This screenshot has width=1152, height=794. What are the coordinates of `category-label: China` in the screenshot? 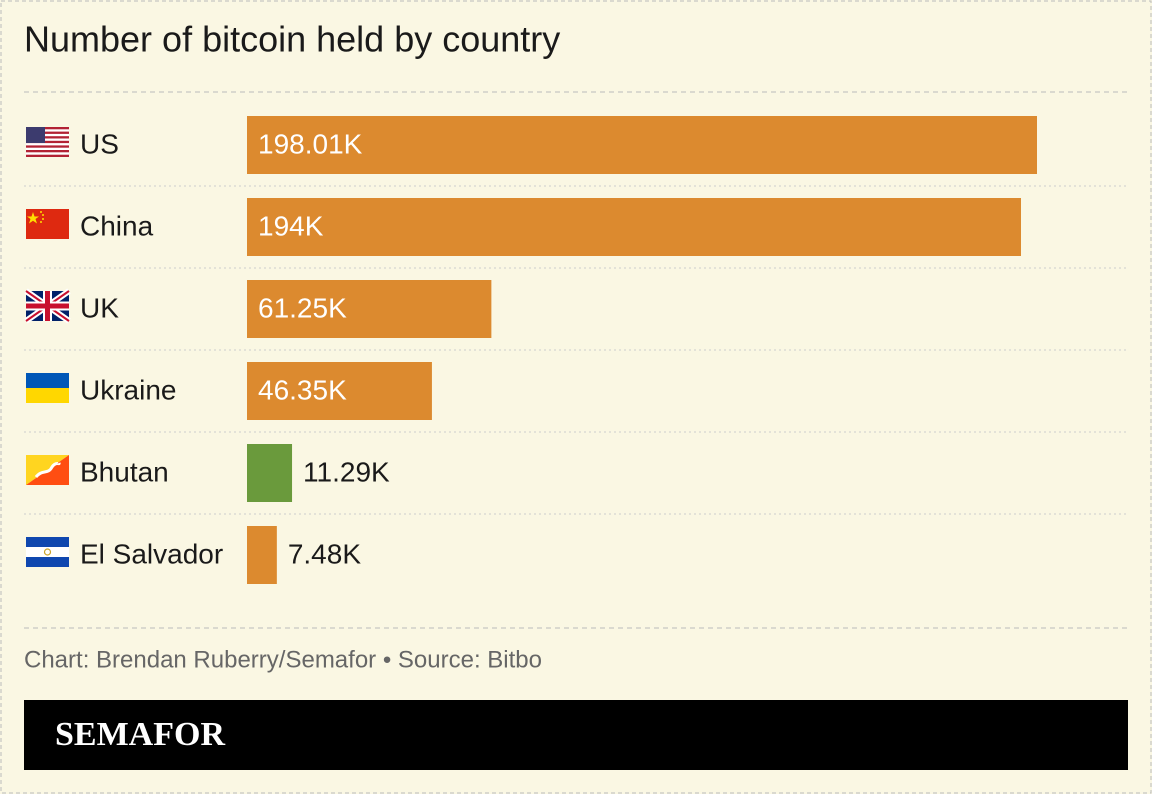 It's located at (117, 225).